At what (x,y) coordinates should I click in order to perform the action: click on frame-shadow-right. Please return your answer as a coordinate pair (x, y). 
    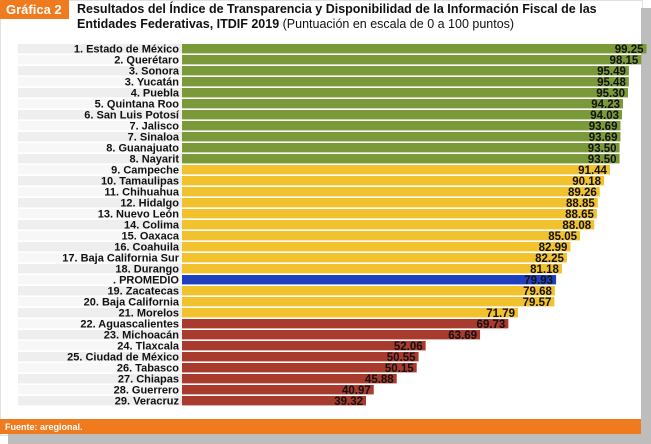
    Looking at the image, I should click on (646, 226).